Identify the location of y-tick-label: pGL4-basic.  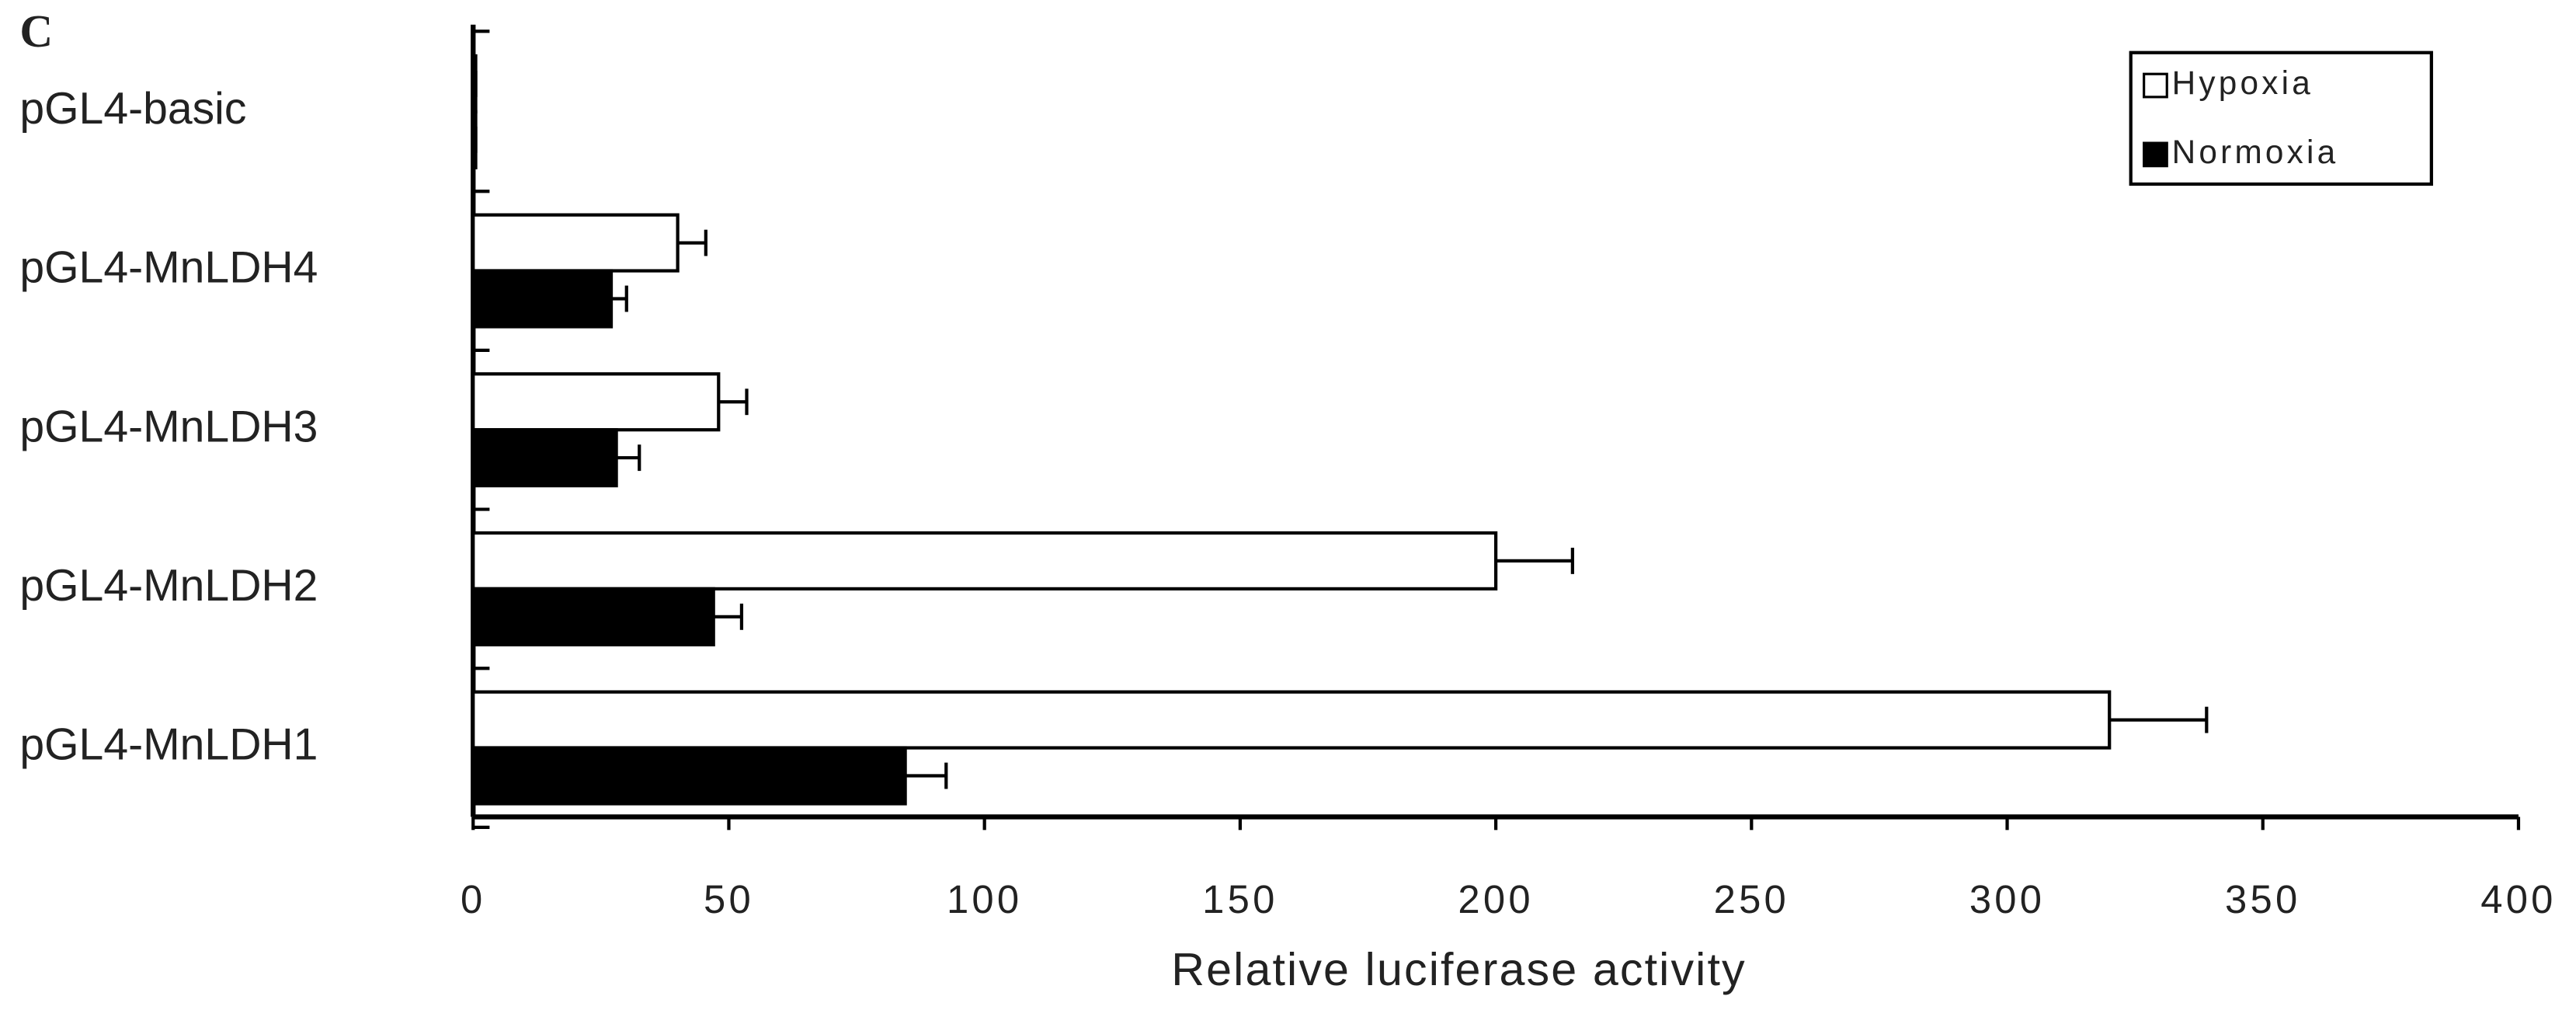
(132, 109).